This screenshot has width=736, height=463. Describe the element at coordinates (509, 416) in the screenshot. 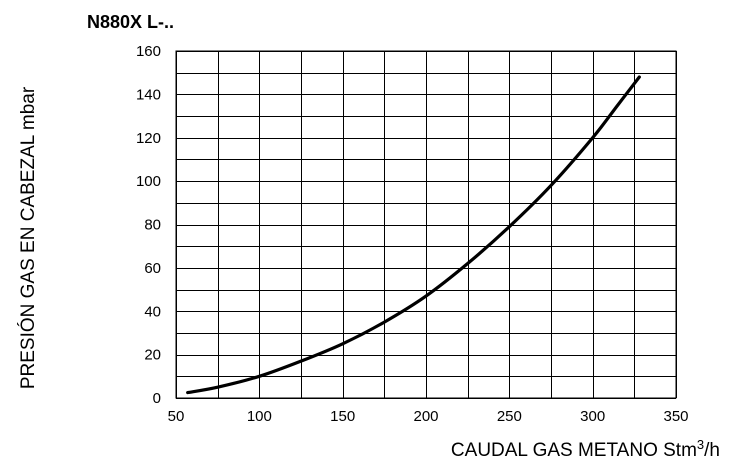

I see `x-tick-label: 250` at that location.